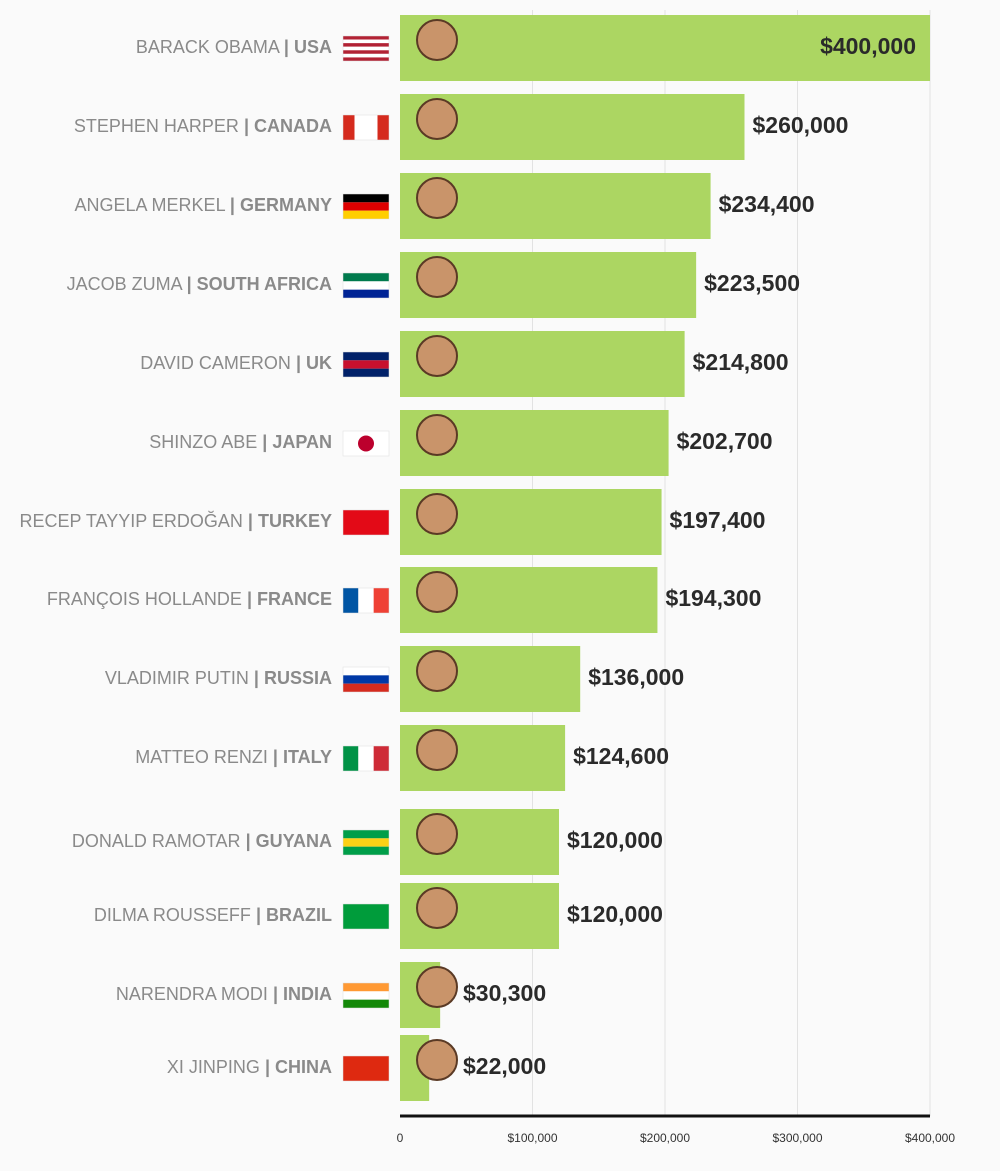 The image size is (1000, 1171). I want to click on category-label: JACOB ZUMA | SOUTH AFRICA, so click(199, 284).